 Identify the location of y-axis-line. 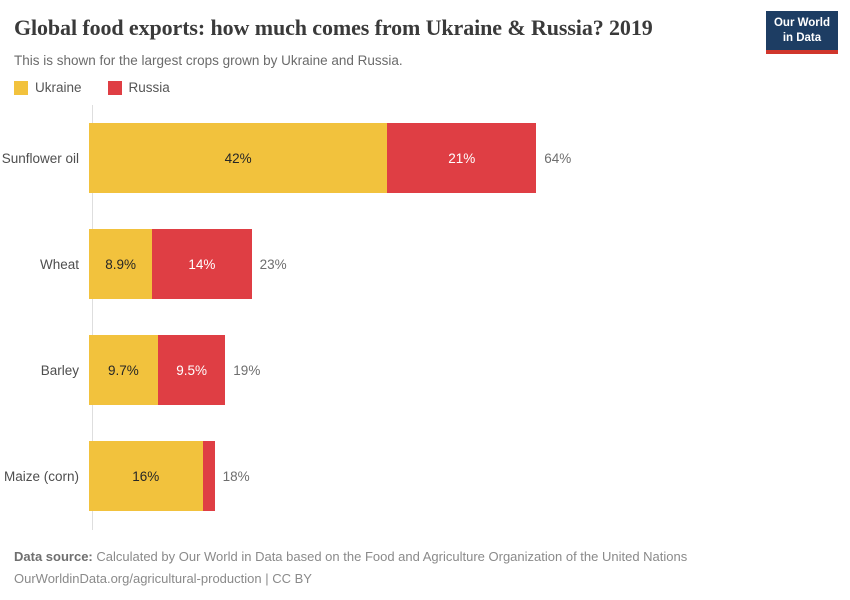
(92, 317).